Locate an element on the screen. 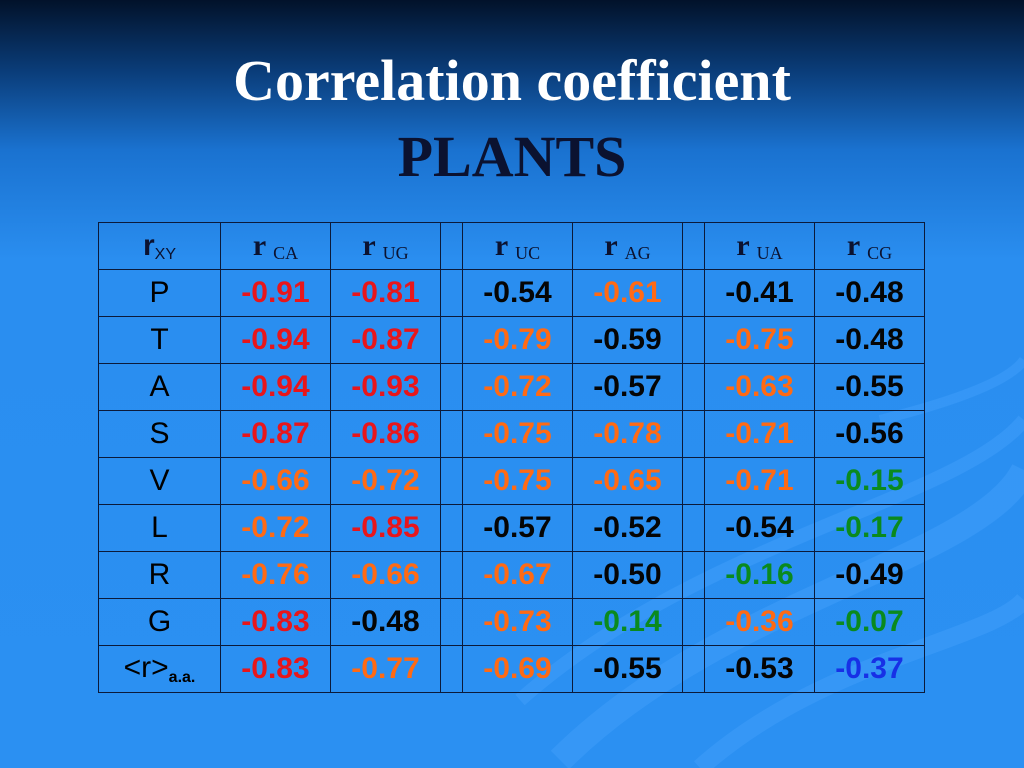 The width and height of the screenshot is (1024, 768). table-cell: -0.86 is located at coordinates (385, 434).